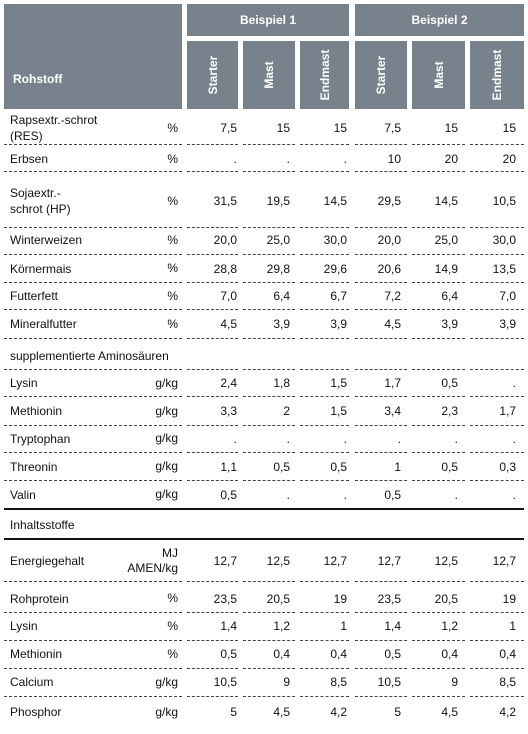  Describe the element at coordinates (228, 296) in the screenshot. I see `value-cell: 7,0` at that location.